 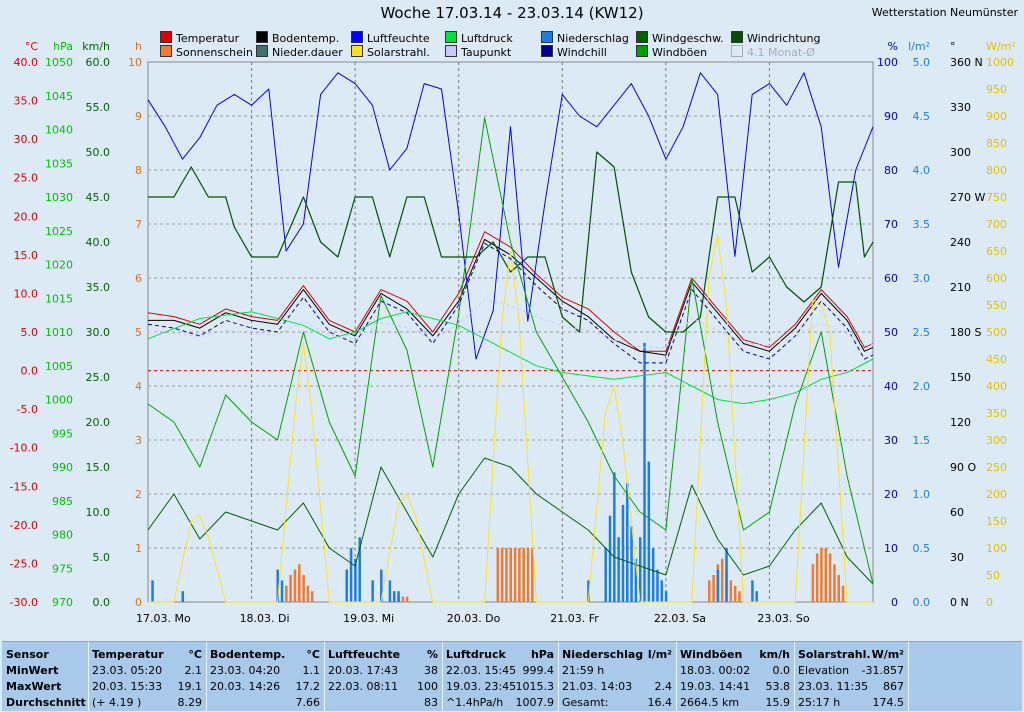 What do you see at coordinates (98, 512) in the screenshot?
I see `axis-tick-label: 10.0` at bounding box center [98, 512].